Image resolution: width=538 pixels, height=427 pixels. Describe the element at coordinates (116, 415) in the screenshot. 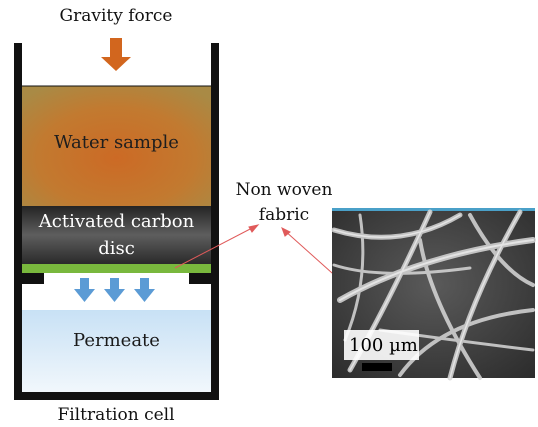

I see `filtration-cell-caption: Filtration cell` at that location.